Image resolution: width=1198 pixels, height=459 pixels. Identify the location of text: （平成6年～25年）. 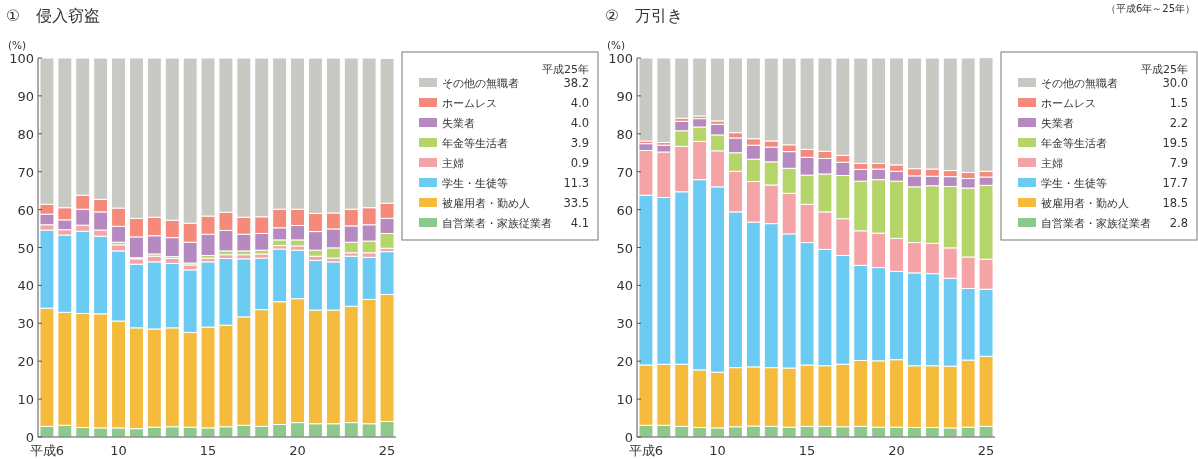
(1150, 8).